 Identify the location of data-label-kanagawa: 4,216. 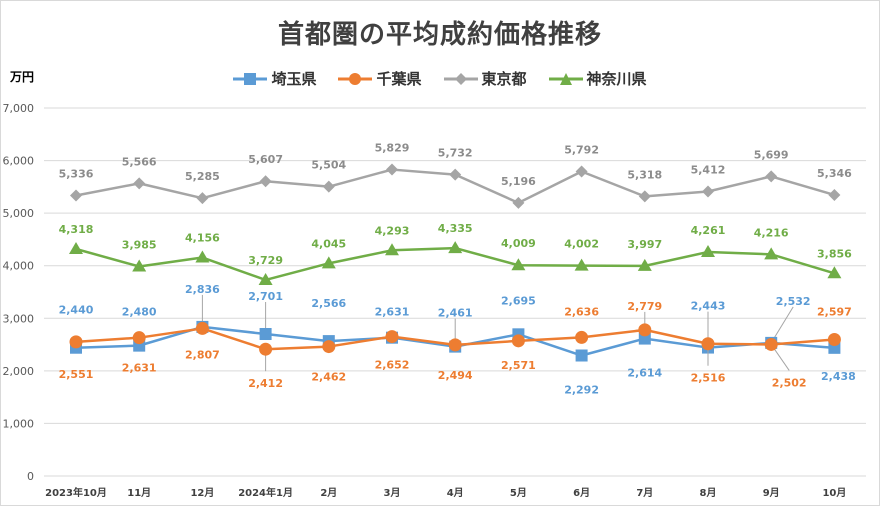
(771, 232).